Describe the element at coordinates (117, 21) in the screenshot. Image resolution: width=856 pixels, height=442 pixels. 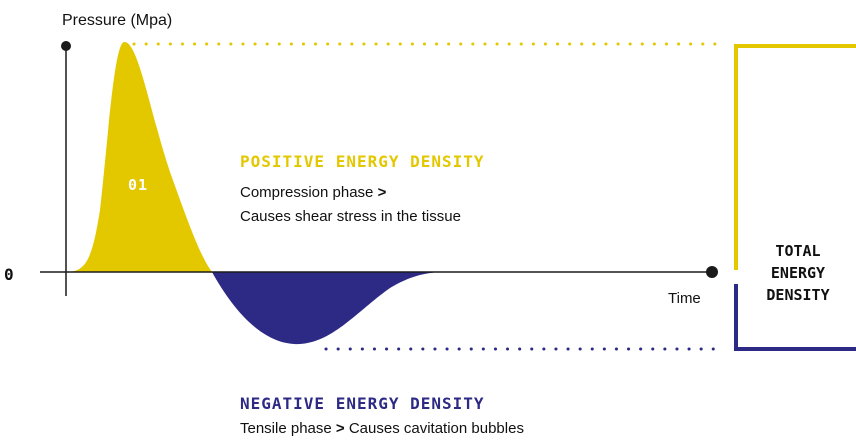
I see `y-axis-label: Pressure (Mpa)` at that location.